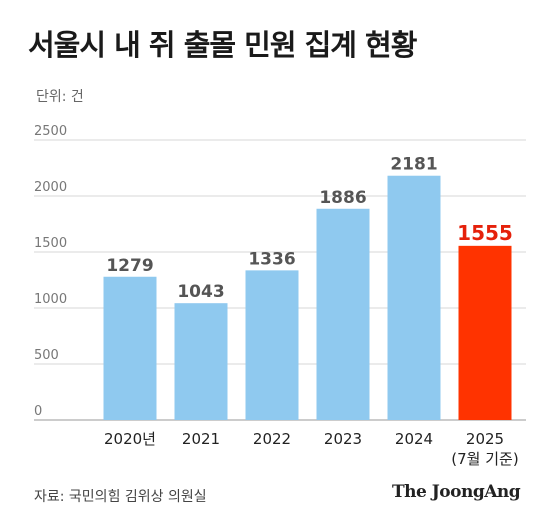 The height and width of the screenshot is (527, 560). What do you see at coordinates (38, 411) in the screenshot?
I see `y-tick-label: 0` at bounding box center [38, 411].